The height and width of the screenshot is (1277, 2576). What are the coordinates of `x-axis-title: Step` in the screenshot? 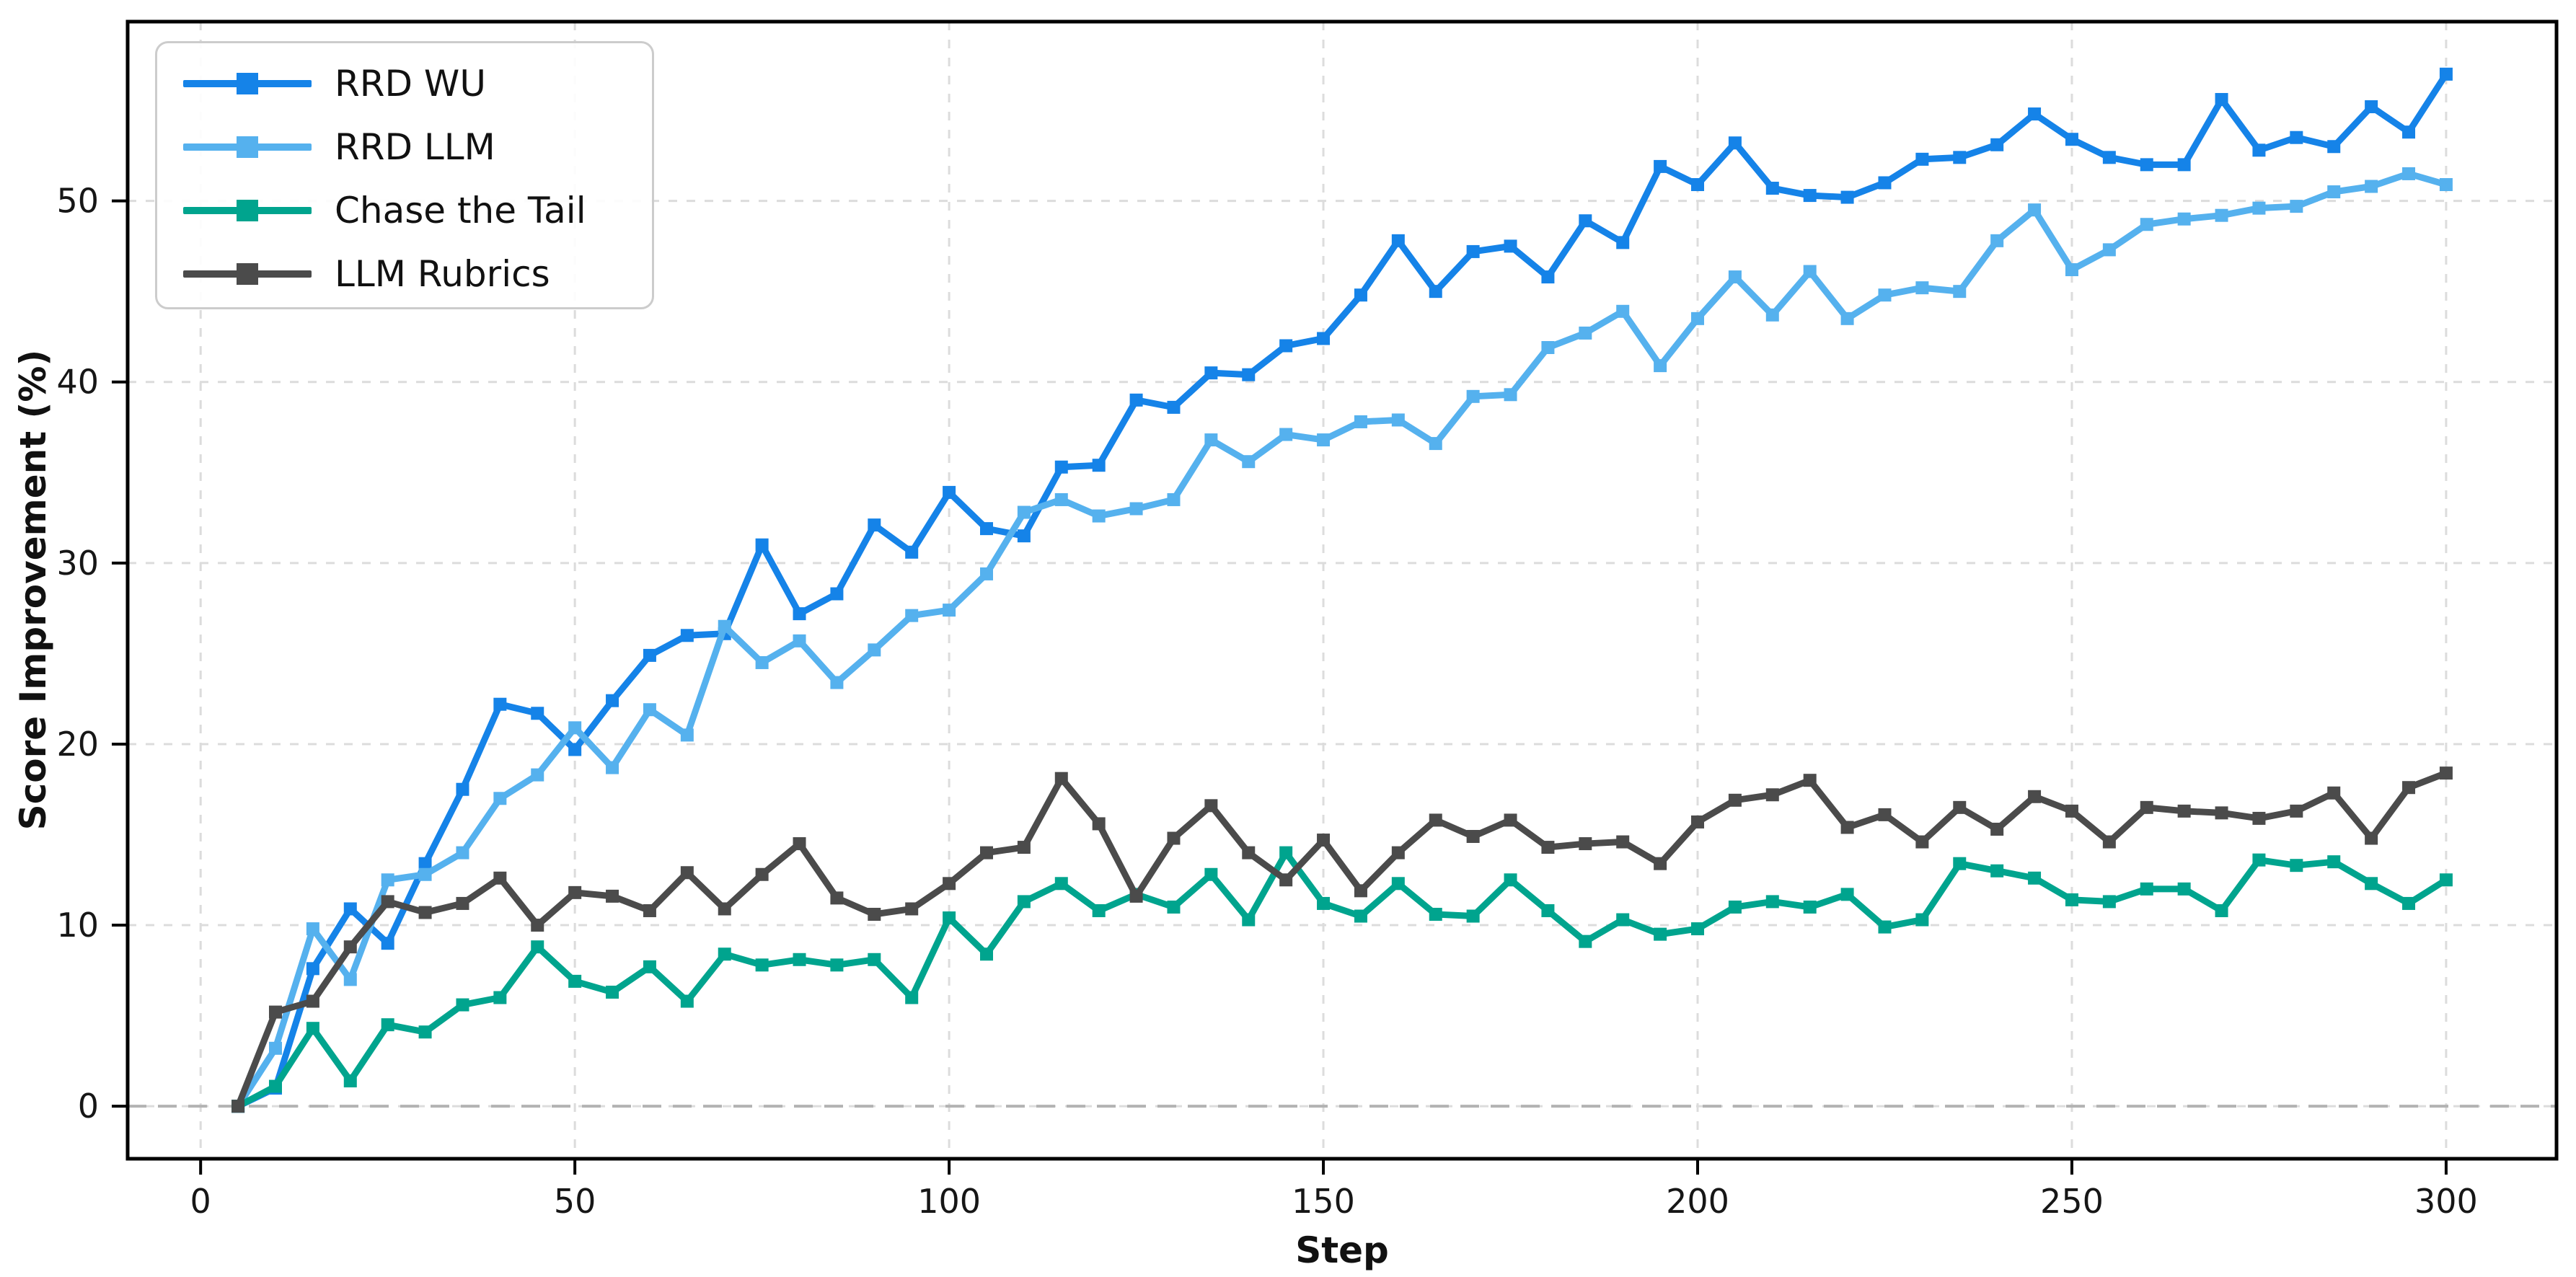 It's located at (1342, 1250).